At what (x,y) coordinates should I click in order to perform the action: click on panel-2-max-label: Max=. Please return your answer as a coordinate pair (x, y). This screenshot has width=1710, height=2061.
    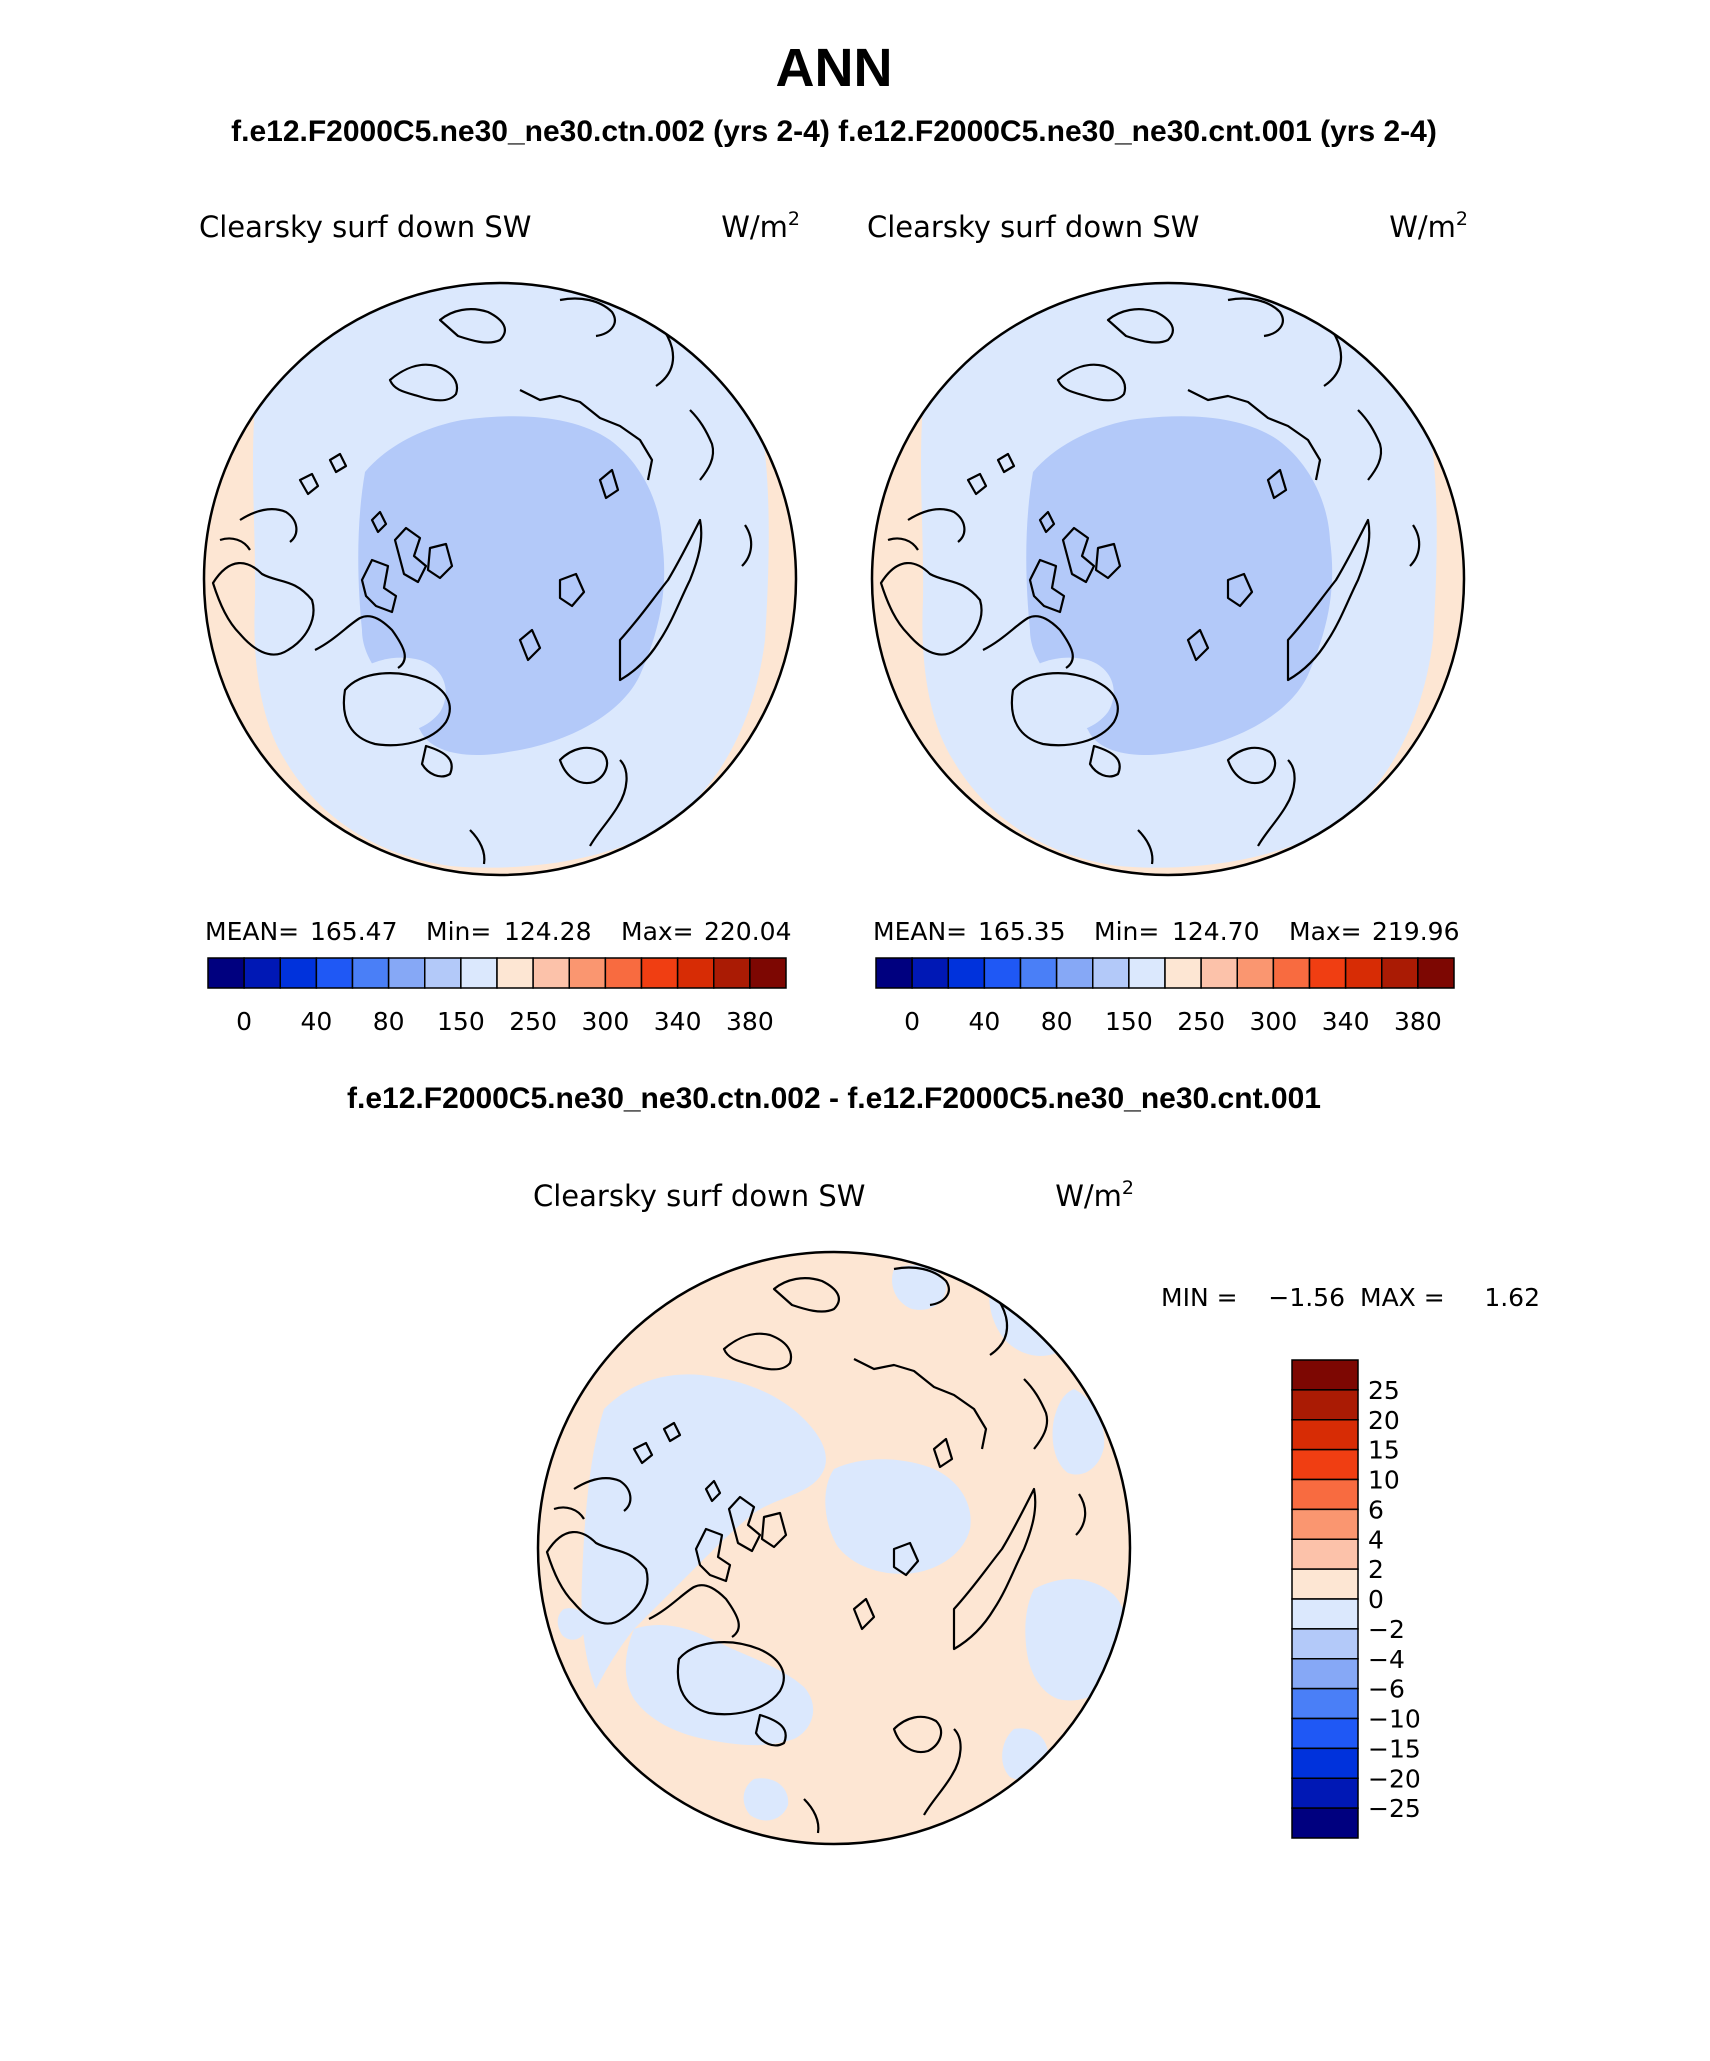
    Looking at the image, I should click on (1325, 931).